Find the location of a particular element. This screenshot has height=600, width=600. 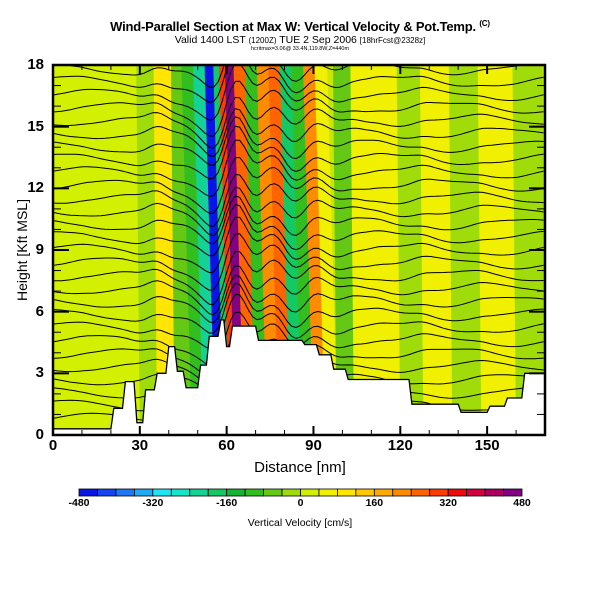

forecast-hour-text: [18hrFcst@2328z] is located at coordinates (392, 40).